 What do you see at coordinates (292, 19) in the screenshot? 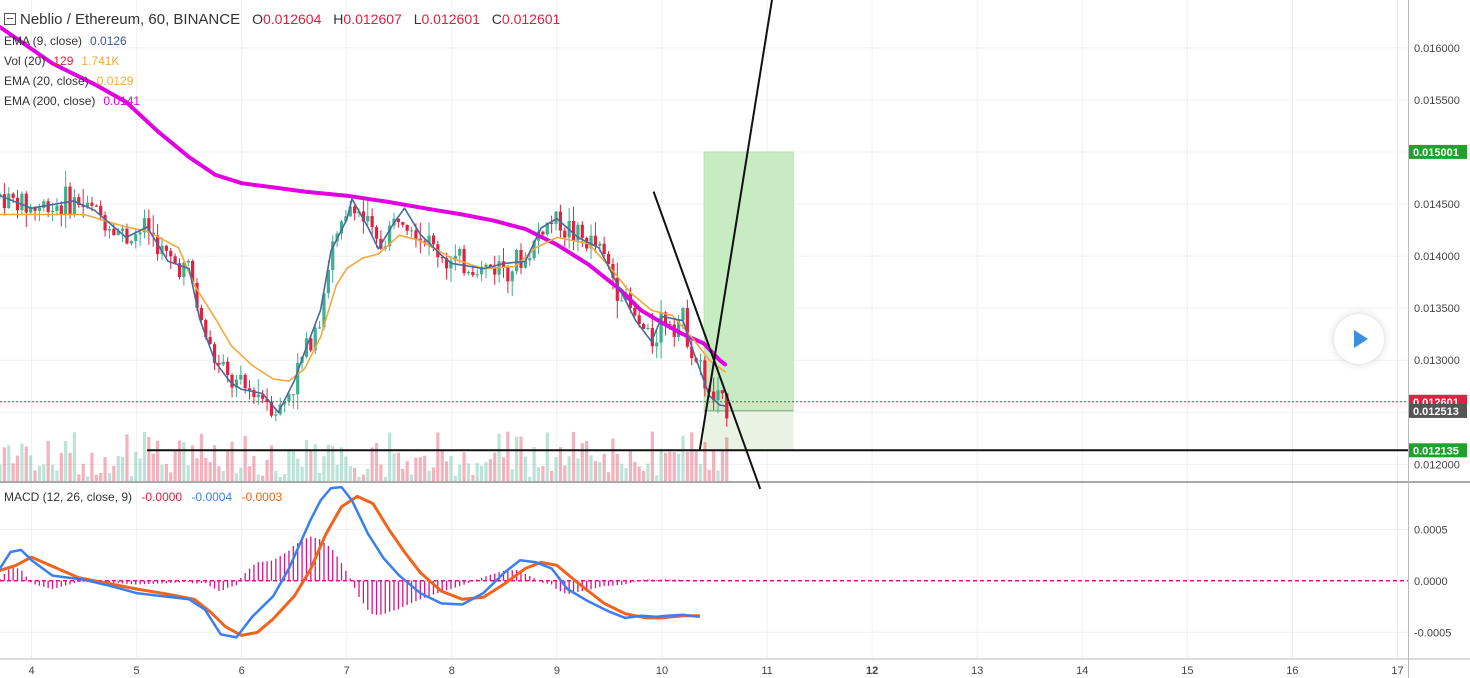
I see `open-value: 0.012604` at bounding box center [292, 19].